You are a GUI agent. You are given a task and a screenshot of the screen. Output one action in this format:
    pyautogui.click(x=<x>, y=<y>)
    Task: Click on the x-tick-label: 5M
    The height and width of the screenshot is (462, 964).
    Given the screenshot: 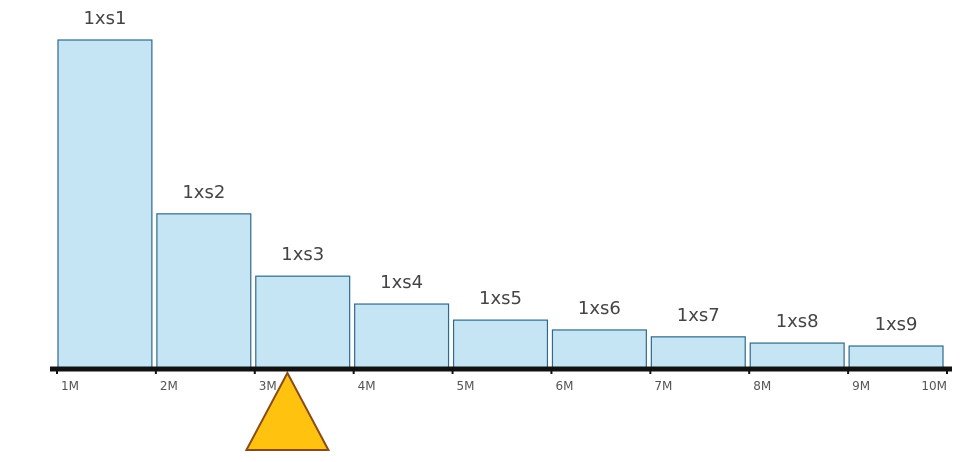 What is the action you would take?
    pyautogui.click(x=466, y=386)
    